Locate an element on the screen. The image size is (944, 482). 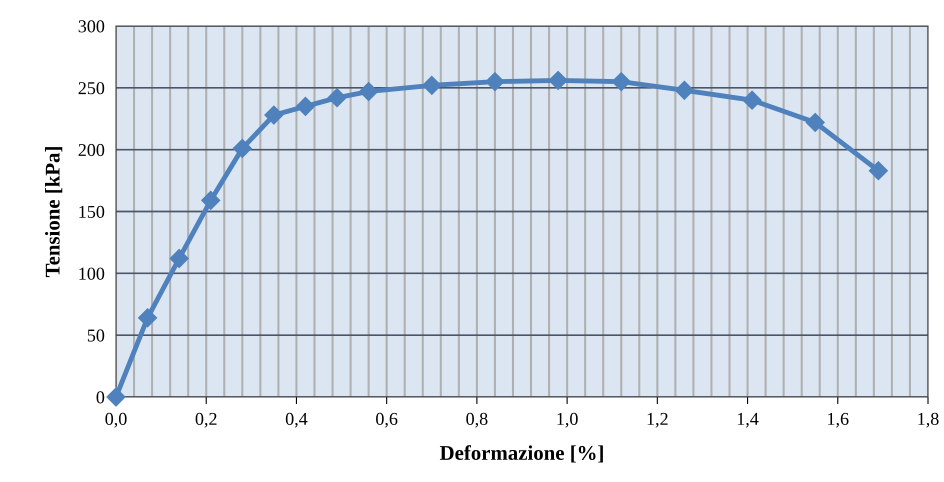
x-tick-label: 0,4 is located at coordinates (297, 420).